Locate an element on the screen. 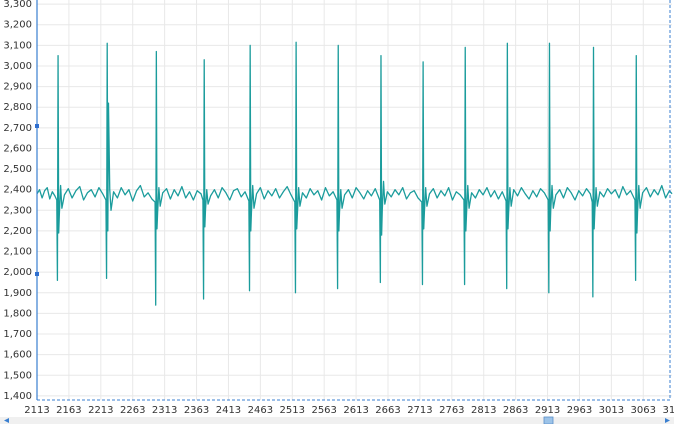 The width and height of the screenshot is (674, 424). y-tick-label: 1,400 is located at coordinates (17, 396).